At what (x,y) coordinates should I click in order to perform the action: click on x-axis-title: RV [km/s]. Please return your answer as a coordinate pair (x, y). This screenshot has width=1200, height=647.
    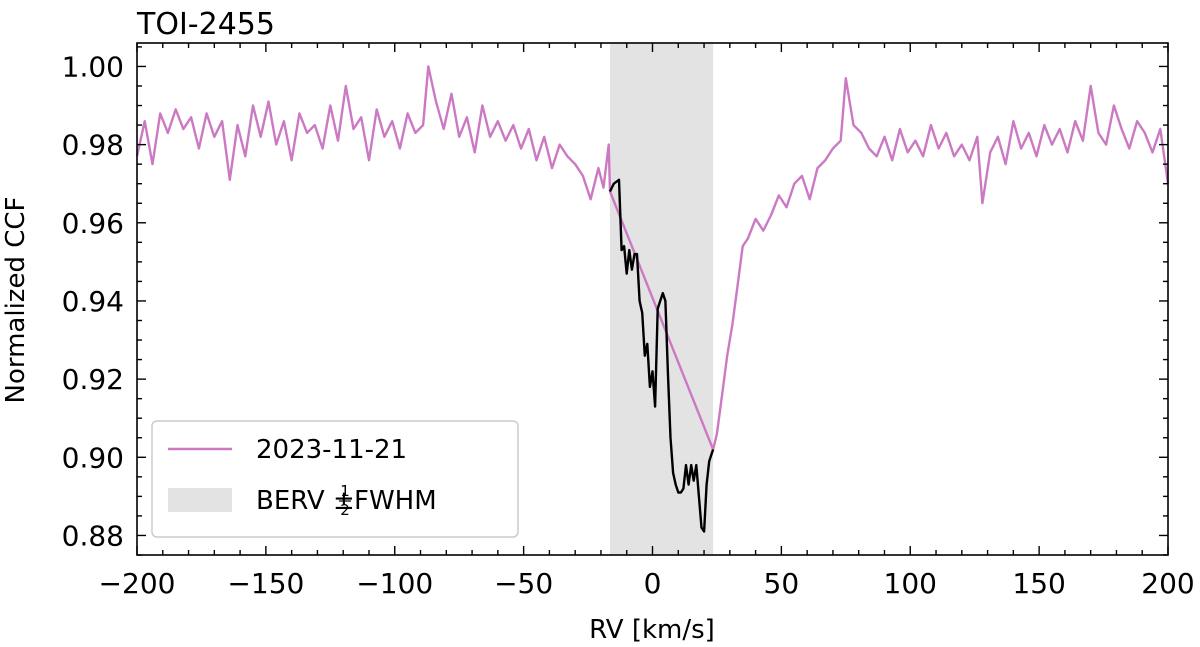
    Looking at the image, I should click on (652, 630).